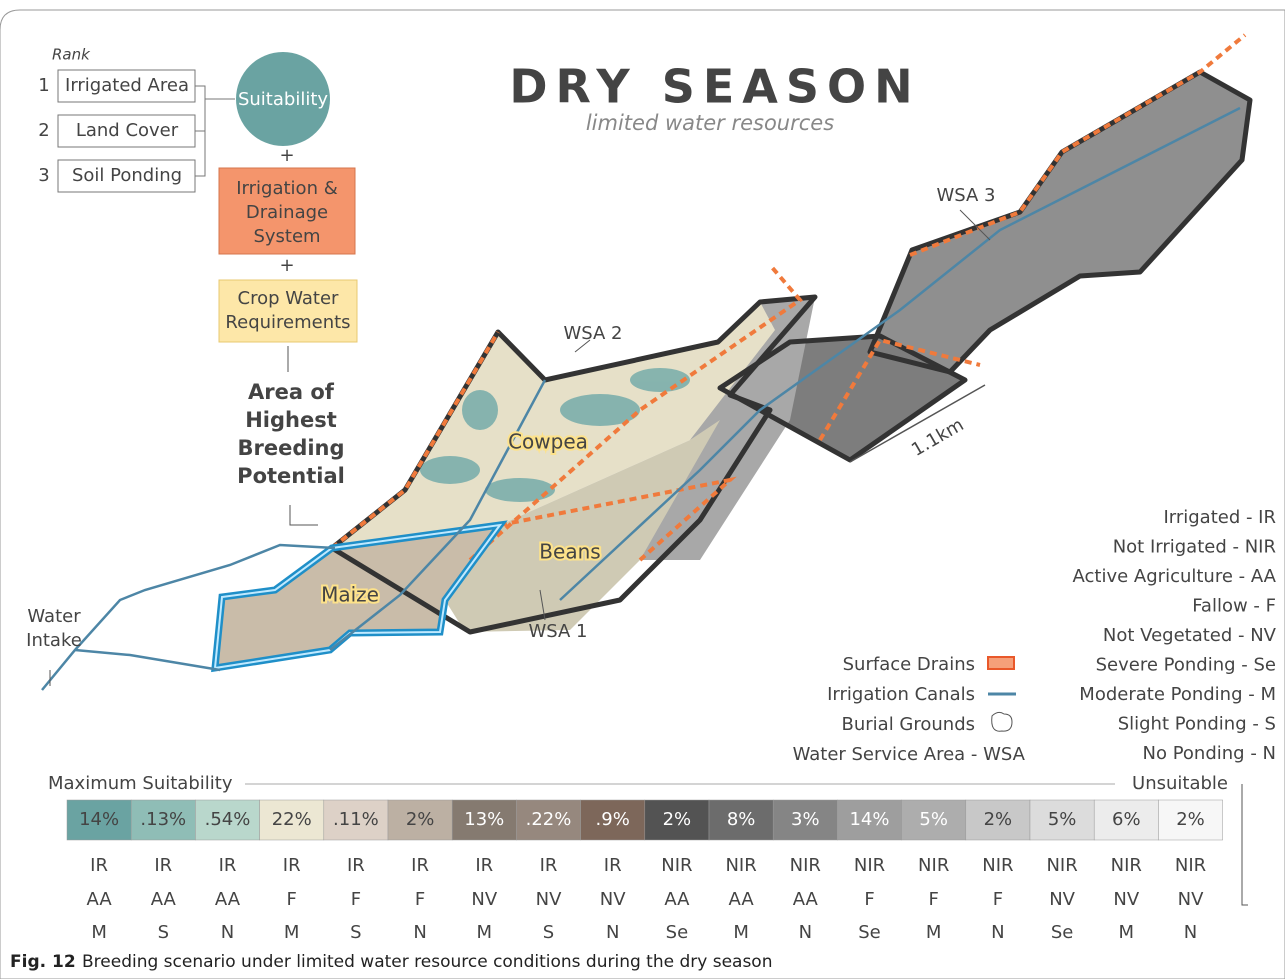  I want to click on rank-label: Rank, so click(71, 55).